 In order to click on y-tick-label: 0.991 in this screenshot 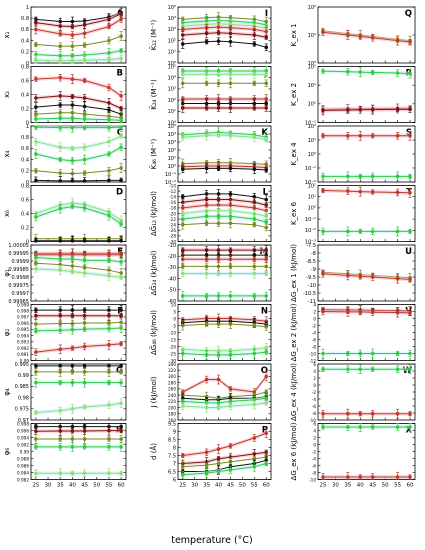, I will do `click(23, 354)`.